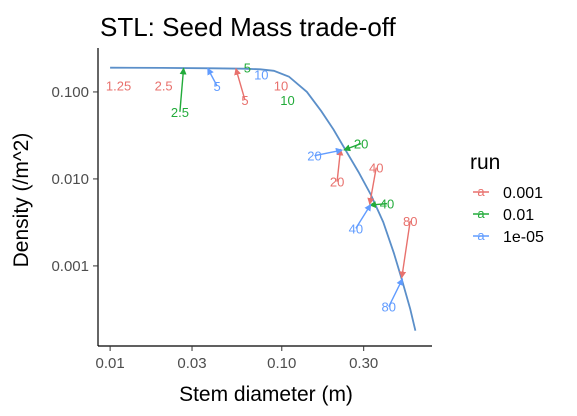  Describe the element at coordinates (266, 394) in the screenshot. I see `x-axis-title: Stem diameter (m)` at that location.